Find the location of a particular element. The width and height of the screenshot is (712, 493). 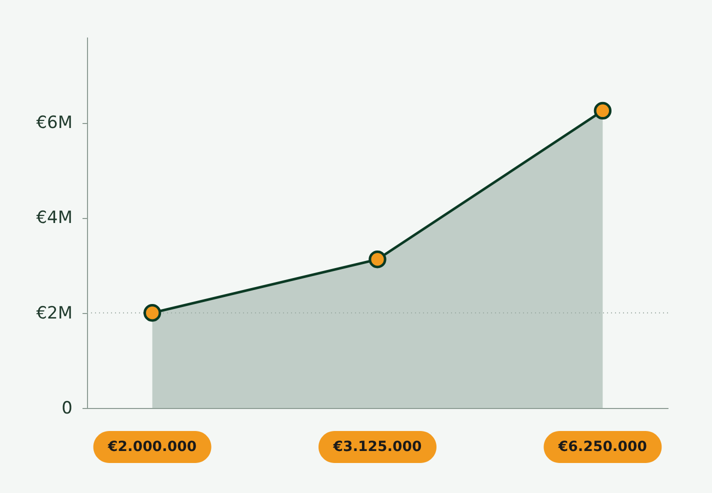

text: €3.125.000 is located at coordinates (377, 447).